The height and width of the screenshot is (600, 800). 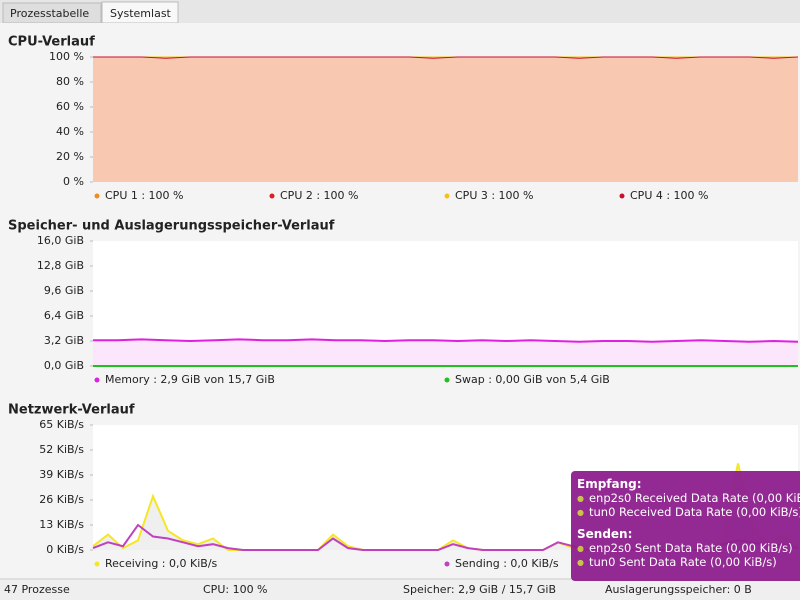 What do you see at coordinates (235, 589) in the screenshot?
I see `status-item: CPU: 100 %` at bounding box center [235, 589].